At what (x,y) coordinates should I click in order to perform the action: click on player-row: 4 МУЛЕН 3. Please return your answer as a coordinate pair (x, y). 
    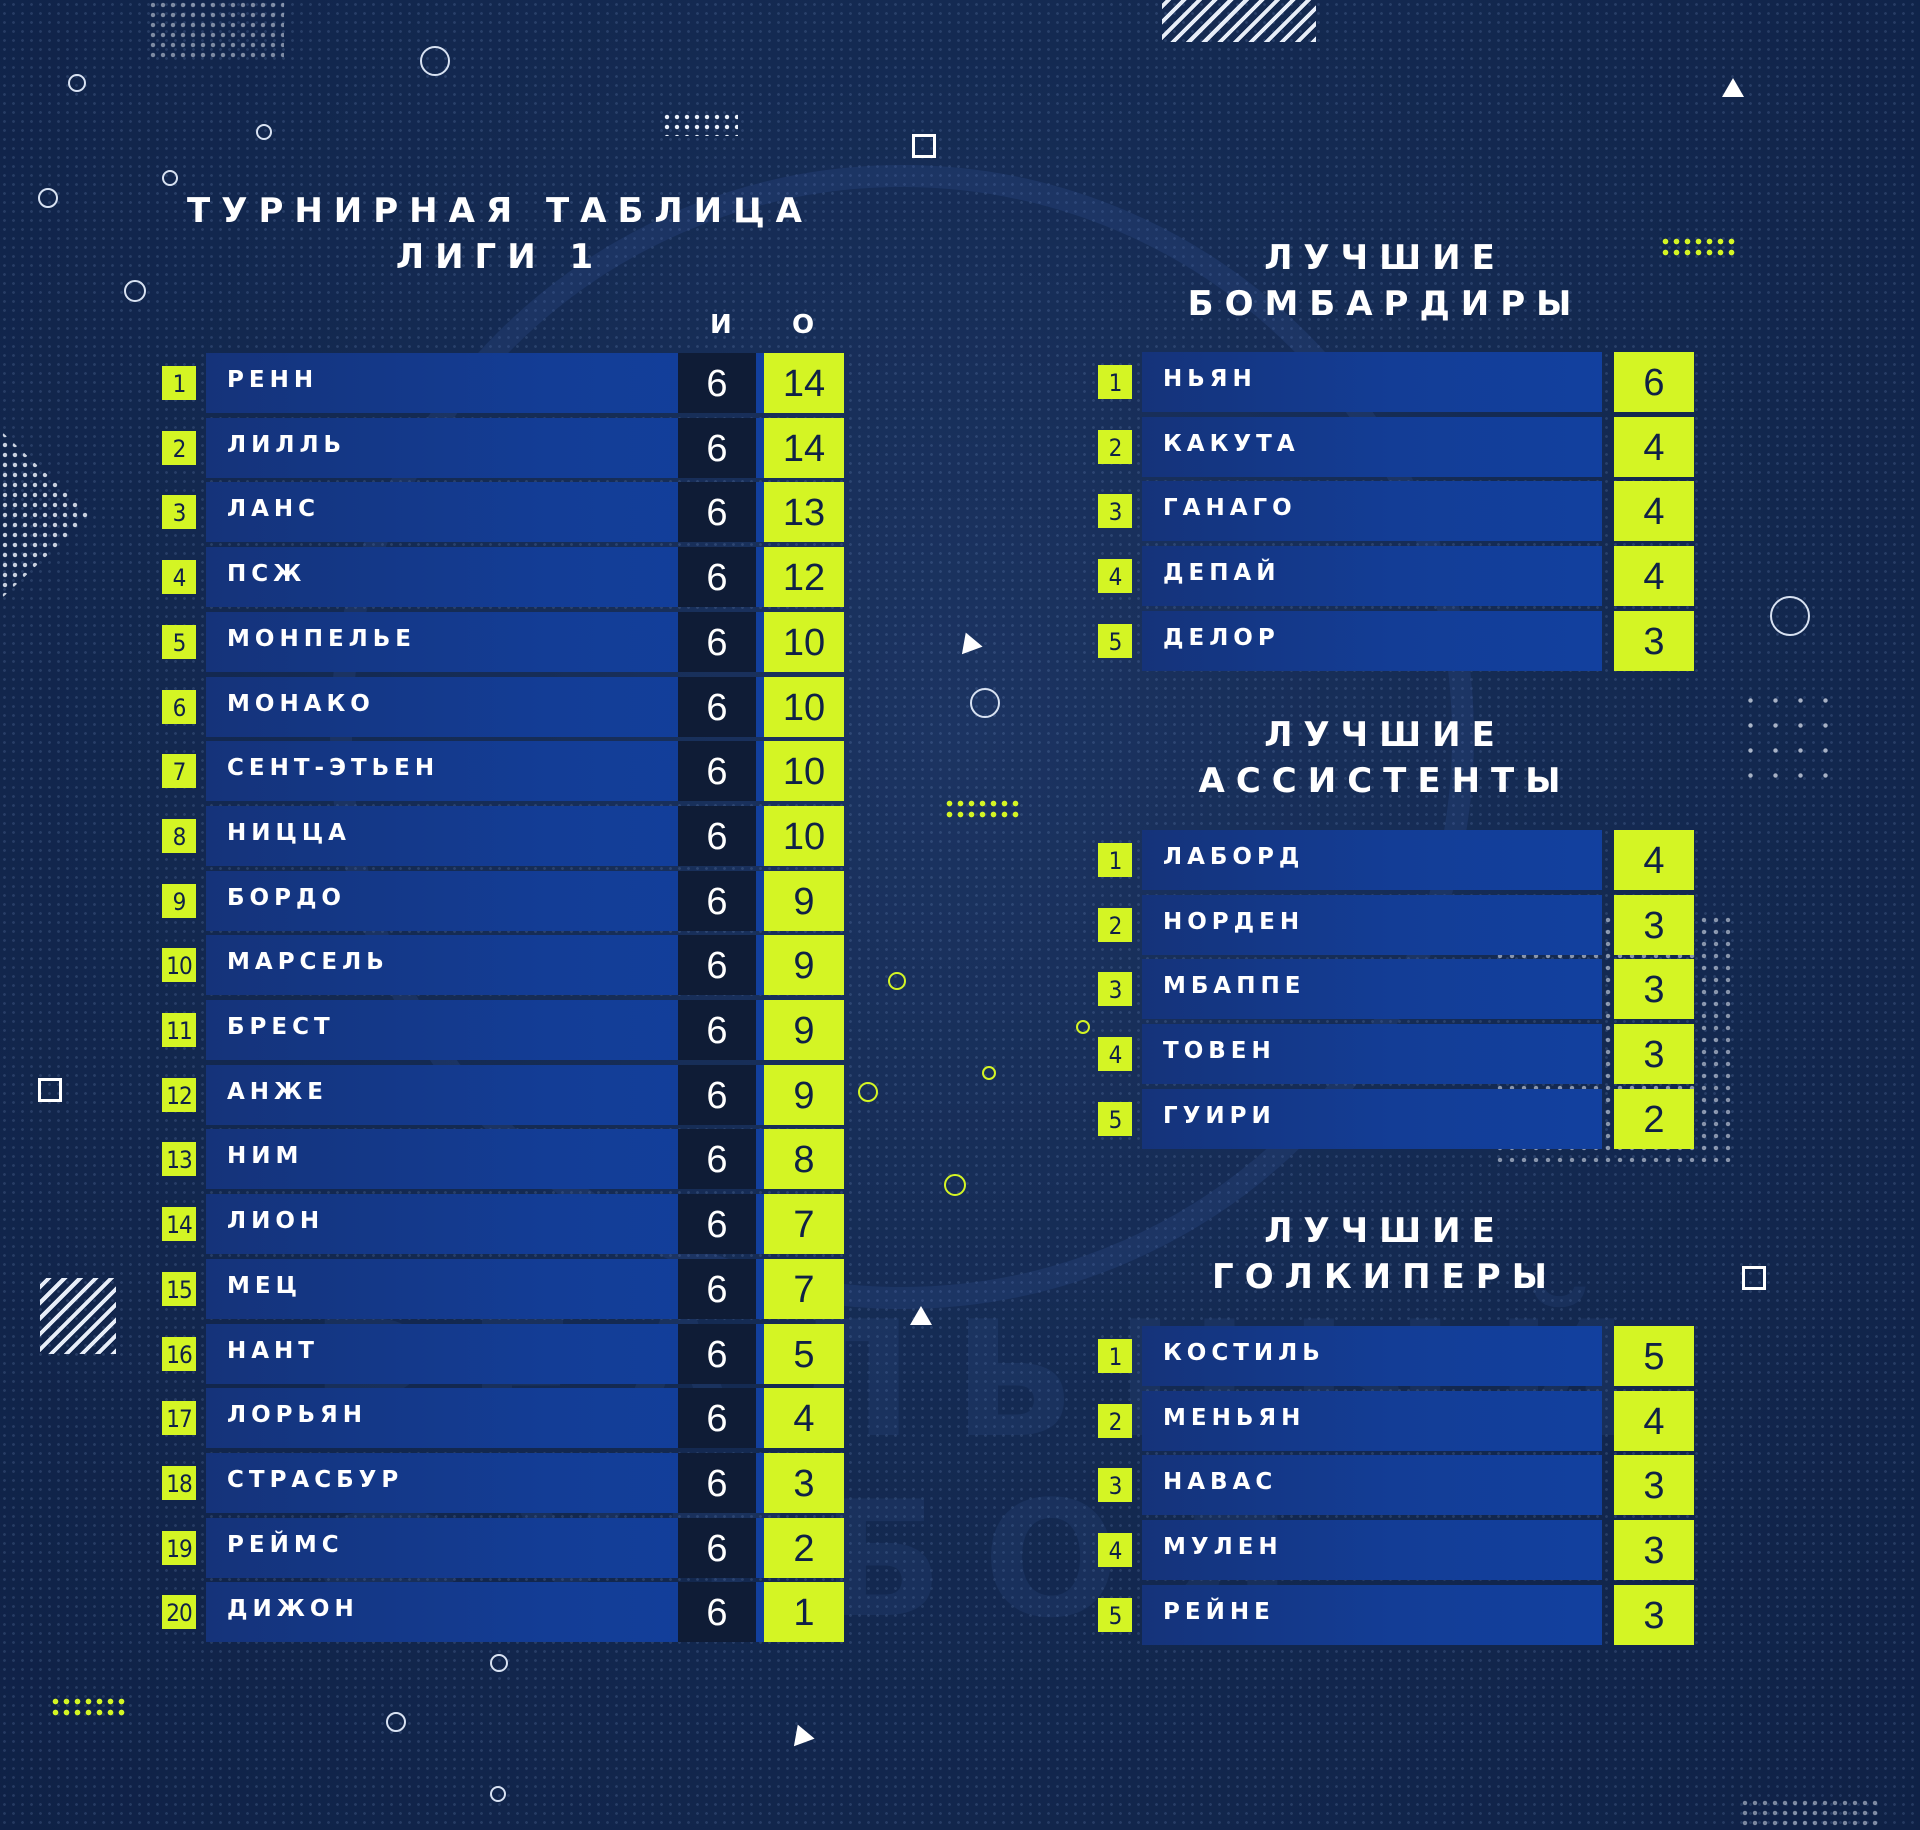
    Looking at the image, I should click on (1398, 1550).